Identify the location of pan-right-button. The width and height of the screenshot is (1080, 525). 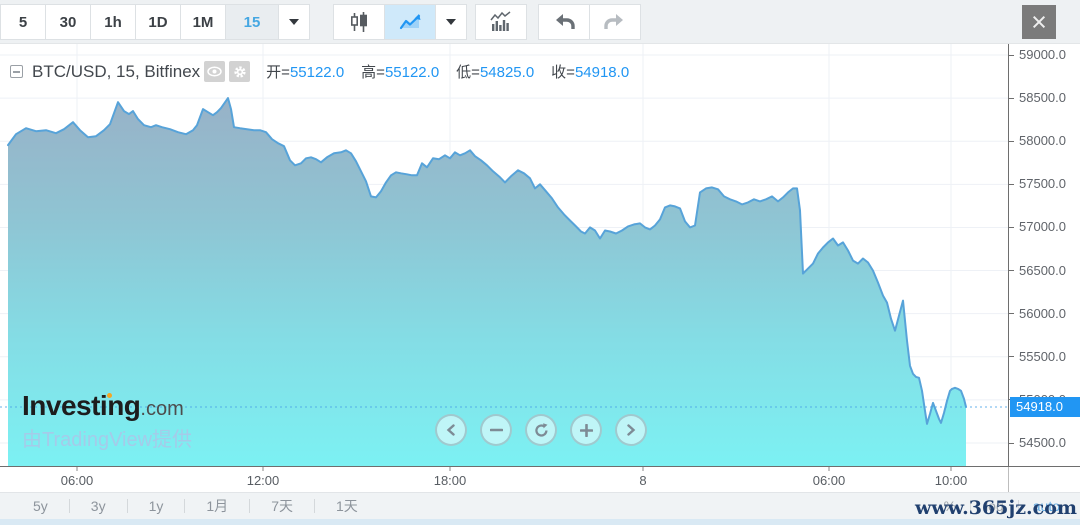
(631, 430).